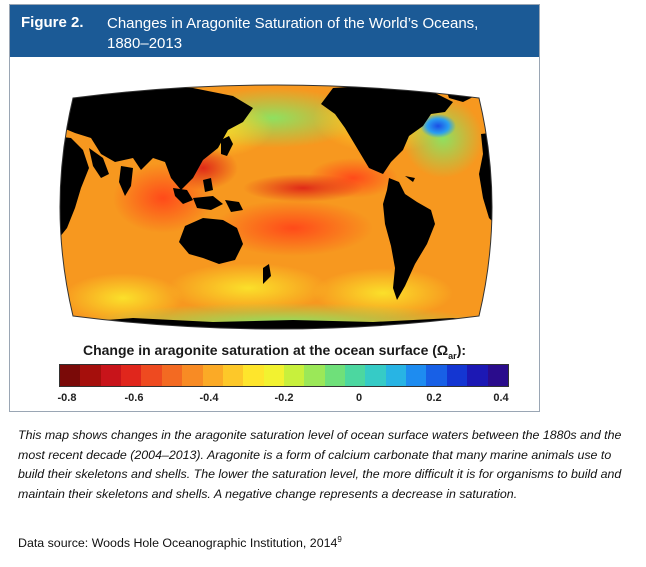 This screenshot has height=567, width=646. What do you see at coordinates (452, 355) in the screenshot?
I see `legend-title-subscript: ar` at bounding box center [452, 355].